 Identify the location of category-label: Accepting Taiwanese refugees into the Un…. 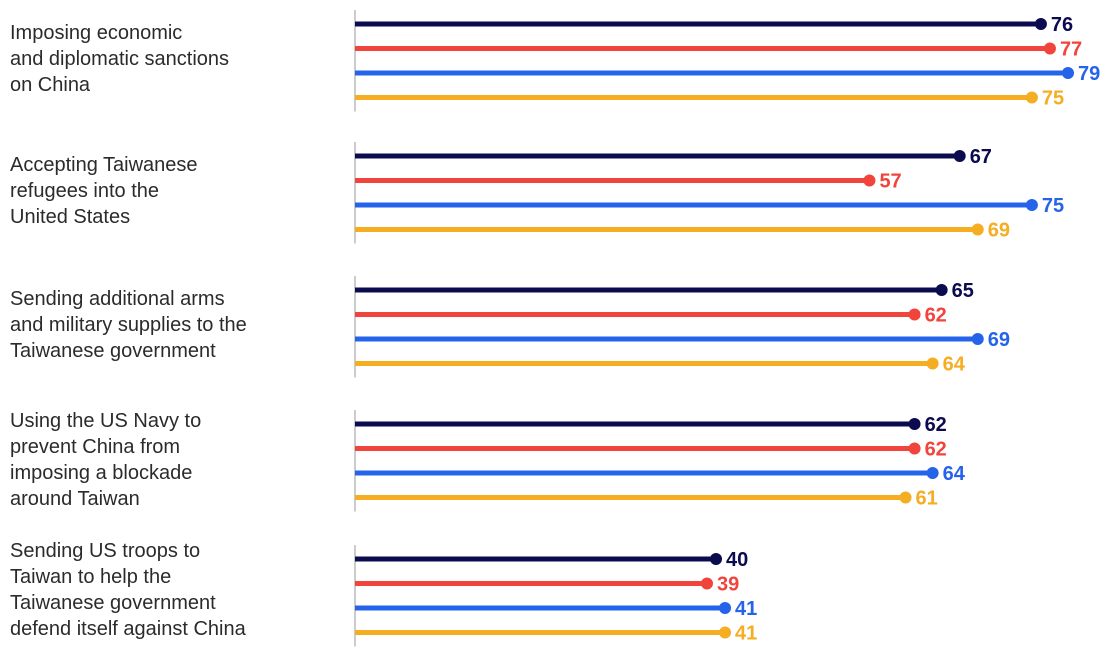
(104, 191).